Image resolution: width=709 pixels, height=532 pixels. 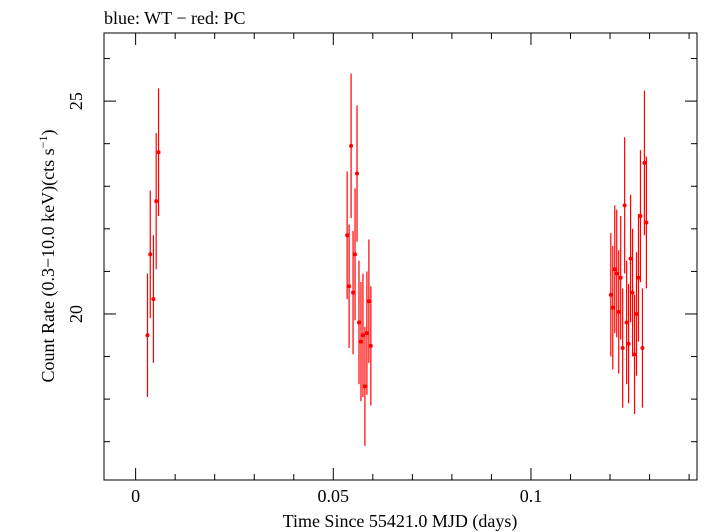 What do you see at coordinates (48, 133) in the screenshot?
I see `y-axis-title-end: )` at bounding box center [48, 133].